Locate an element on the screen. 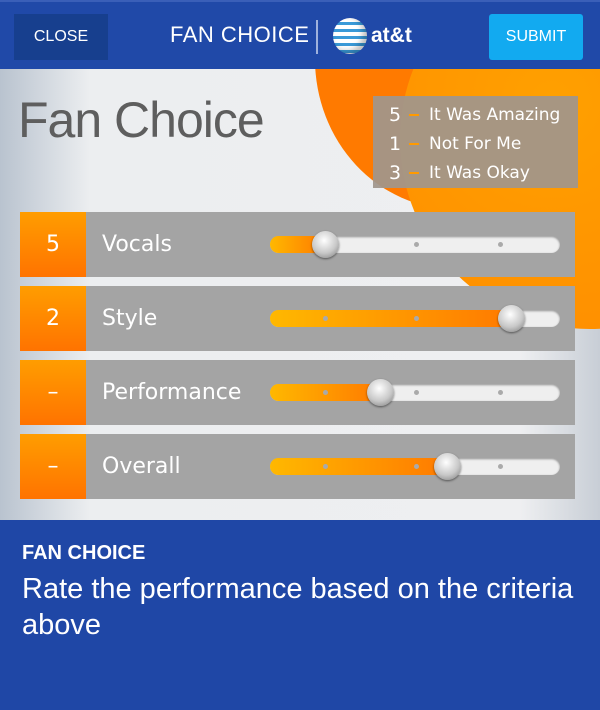  legend-text: It Was Amazing is located at coordinates (495, 114).